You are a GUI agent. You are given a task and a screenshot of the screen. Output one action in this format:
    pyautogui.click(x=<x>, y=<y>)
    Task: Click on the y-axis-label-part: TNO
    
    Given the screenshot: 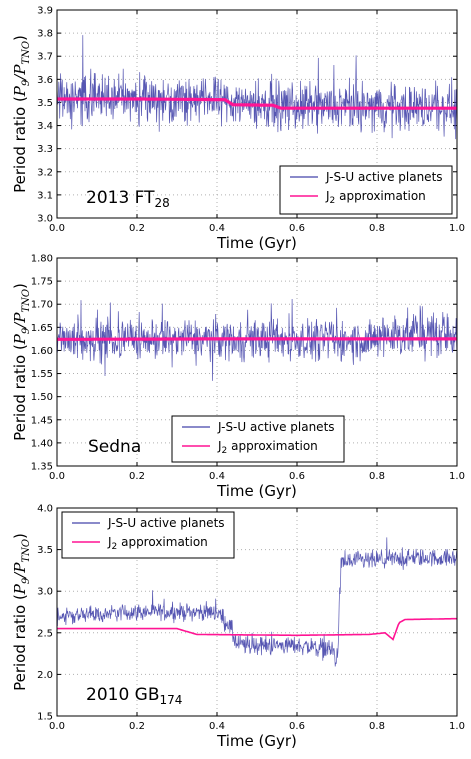 What is the action you would take?
    pyautogui.click(x=26, y=551)
    